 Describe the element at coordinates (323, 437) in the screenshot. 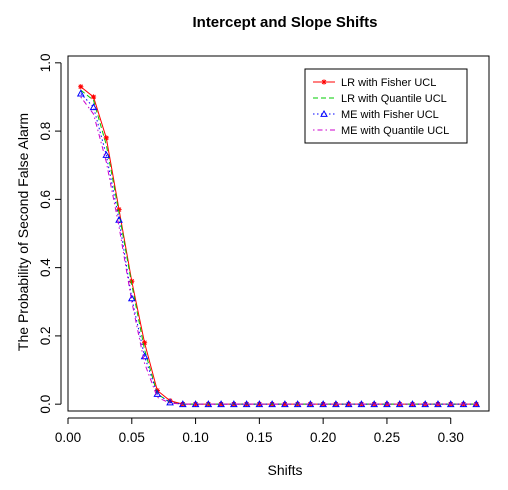

I see `x-tick-label: 0.20` at that location.